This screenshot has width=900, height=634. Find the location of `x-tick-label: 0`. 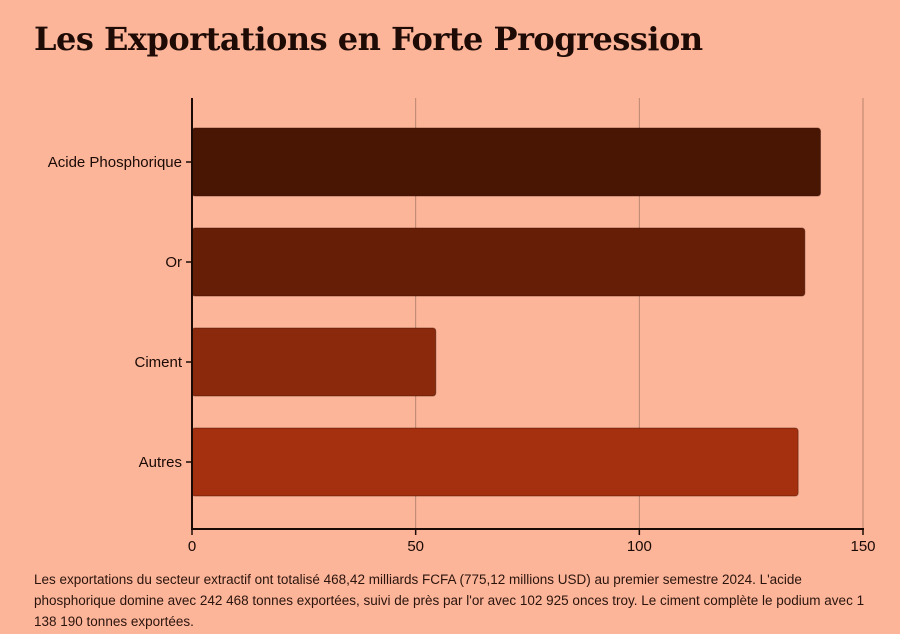

x-tick-label: 0 is located at coordinates (192, 546).